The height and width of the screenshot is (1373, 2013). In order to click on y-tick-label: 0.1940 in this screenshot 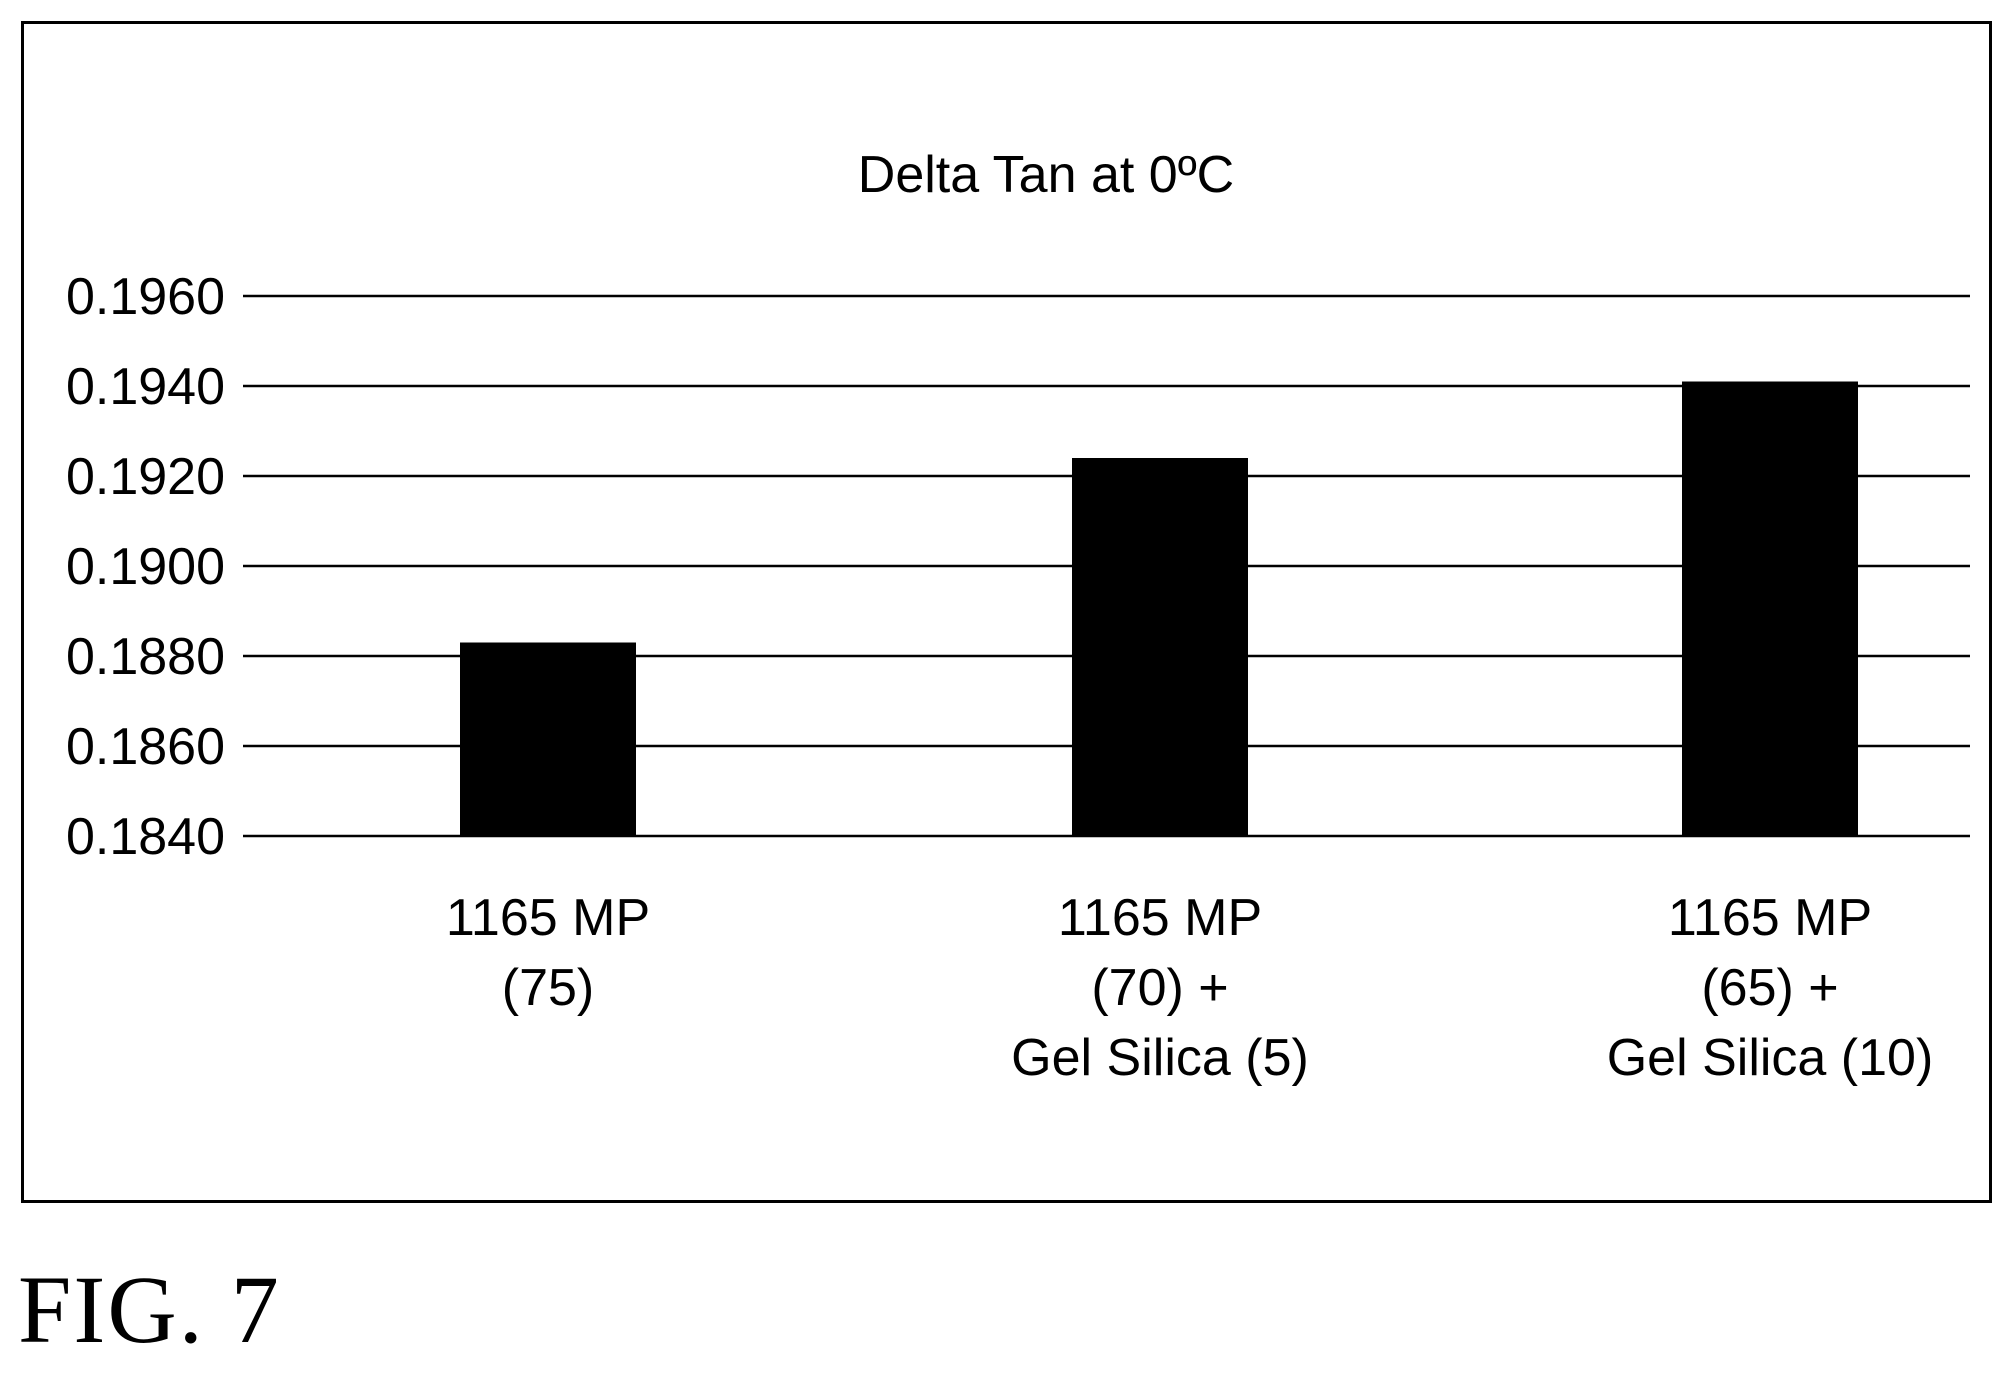, I will do `click(145, 387)`.